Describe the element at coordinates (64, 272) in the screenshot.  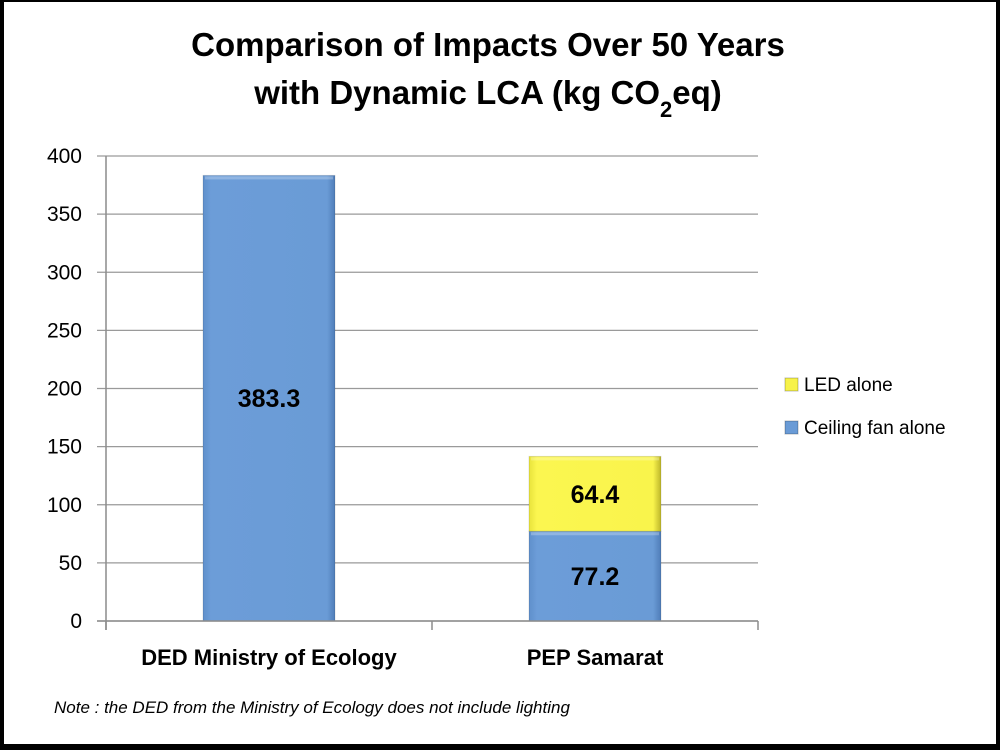
I see `y-tick-label: 300` at that location.